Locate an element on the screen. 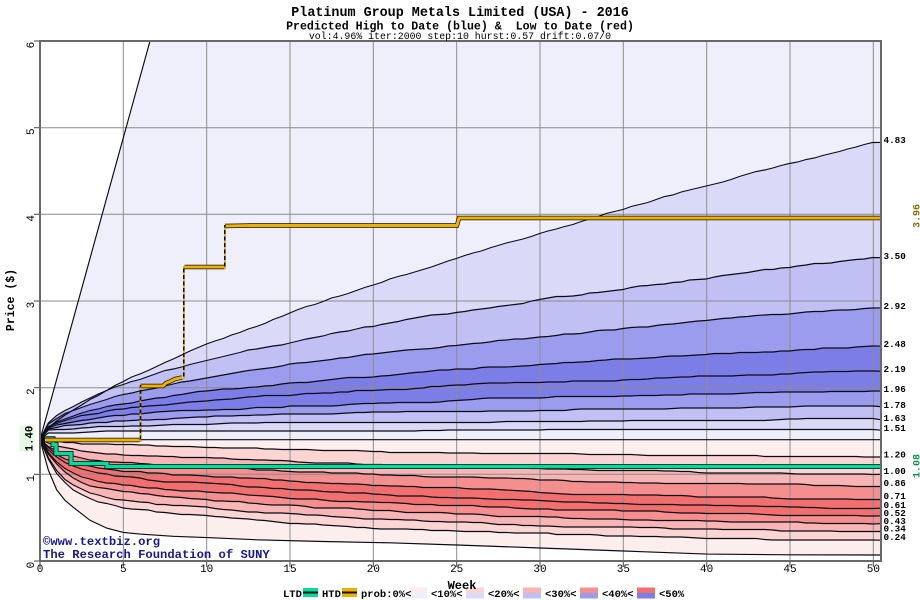  svg-text: HTD is located at coordinates (331, 594).